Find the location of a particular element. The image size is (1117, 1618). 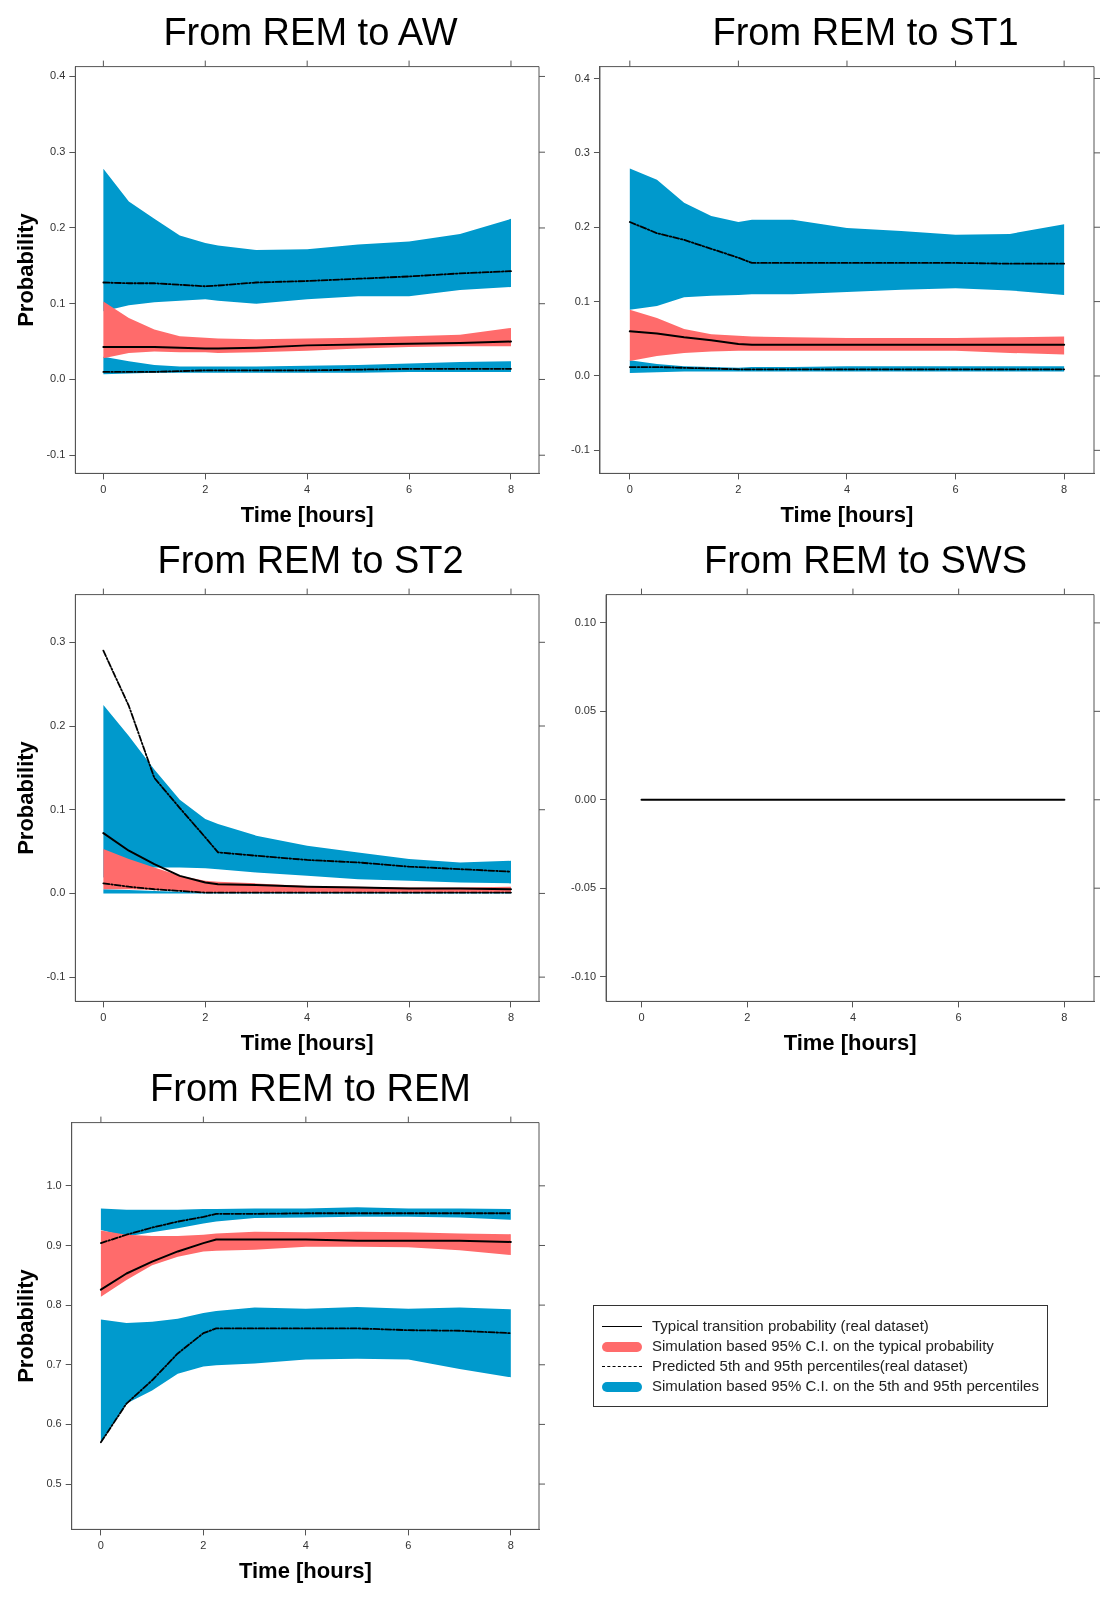

legend-label: Predicted 5th and 95th percentiles(real dataset) is located at coordinates (810, 1365).